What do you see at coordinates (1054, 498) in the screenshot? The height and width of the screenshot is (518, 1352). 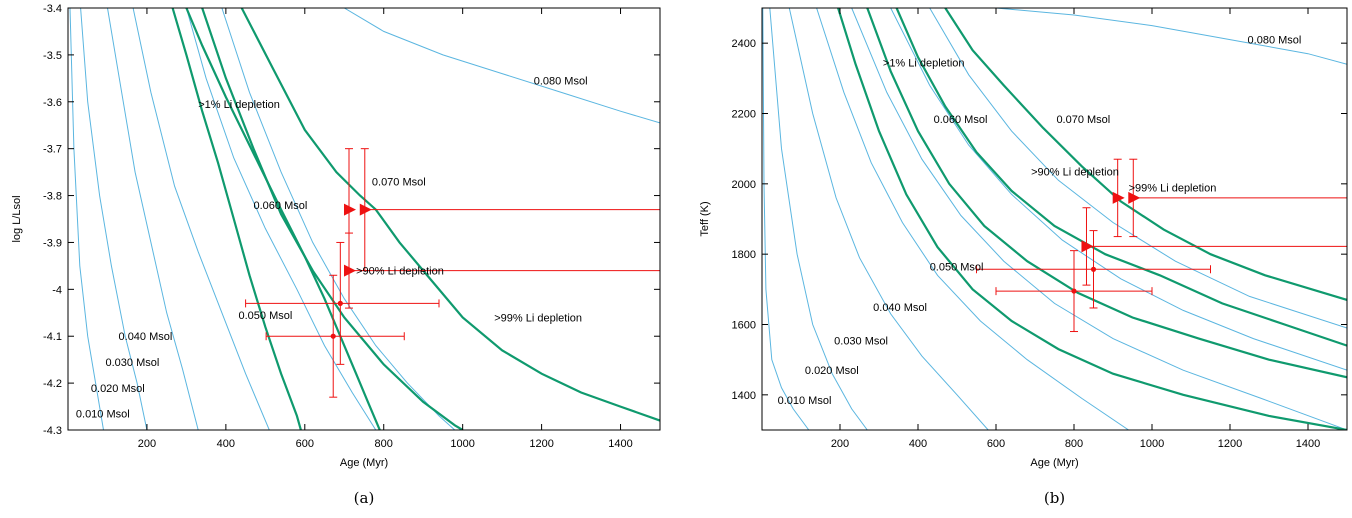 I see `panel-caption: (b)` at bounding box center [1054, 498].